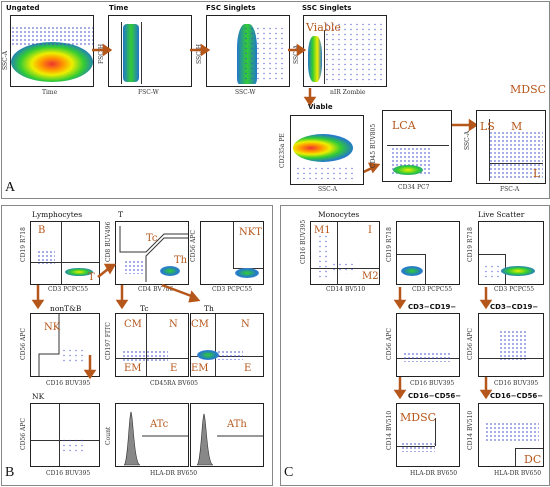 This screenshot has width=550, height=487. What do you see at coordinates (91, 277) in the screenshot?
I see `gate-label: T` at bounding box center [91, 277].